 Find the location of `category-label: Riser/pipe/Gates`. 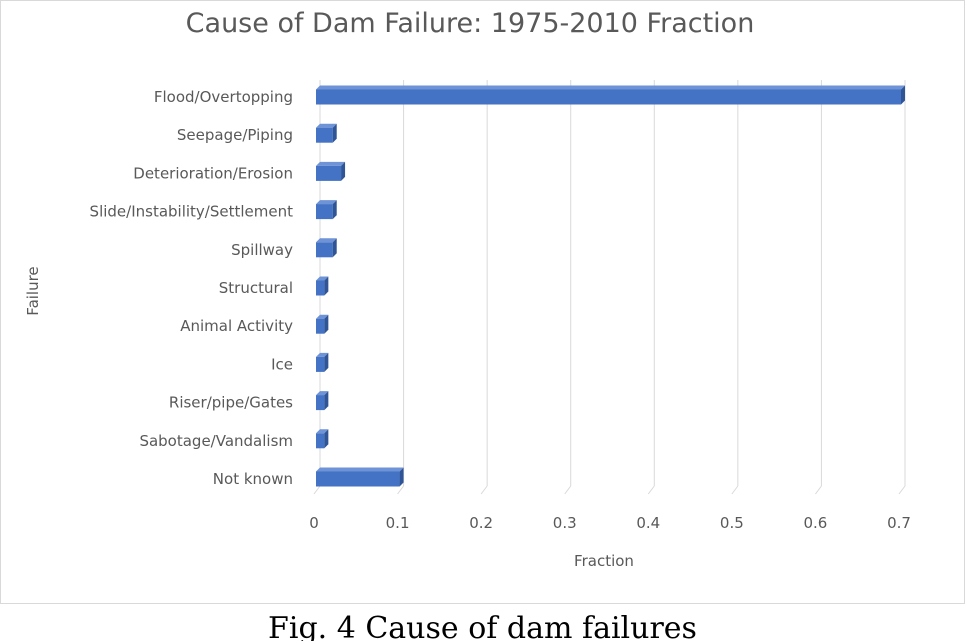

category-label: Riser/pipe/Gates is located at coordinates (231, 403).